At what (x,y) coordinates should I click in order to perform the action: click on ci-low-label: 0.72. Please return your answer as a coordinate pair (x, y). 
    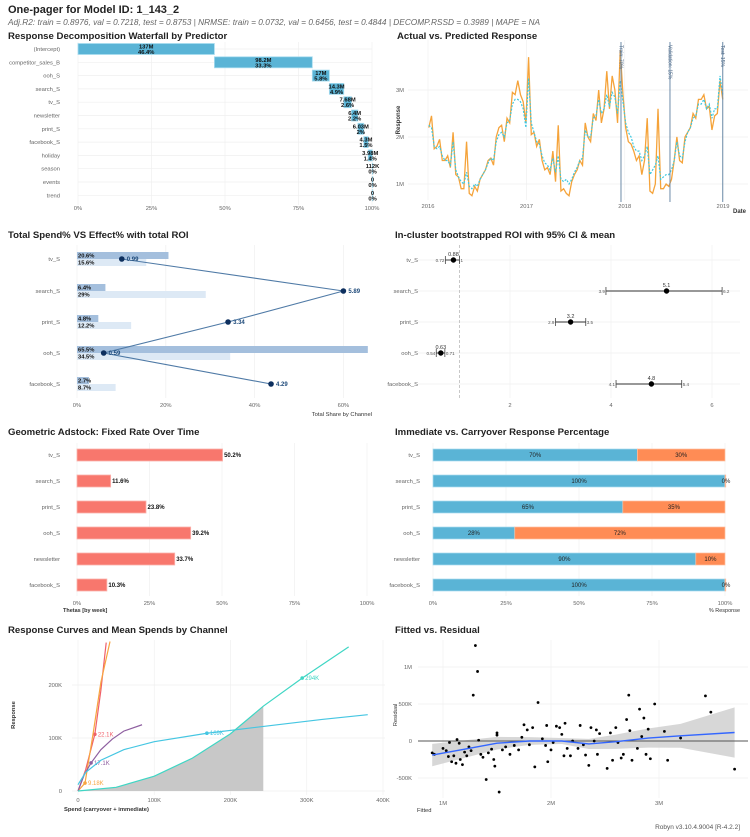
    Looking at the image, I should click on (440, 260).